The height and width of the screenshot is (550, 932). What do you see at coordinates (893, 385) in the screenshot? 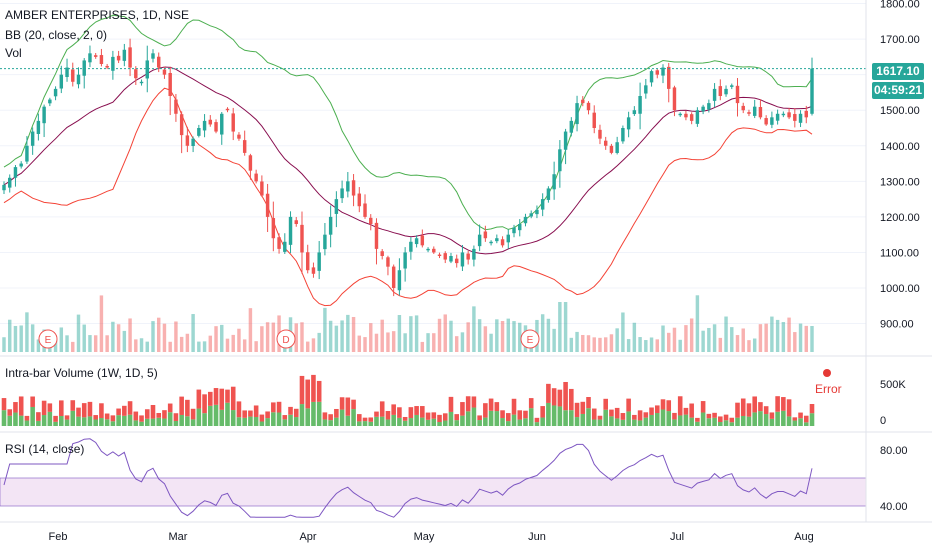
I see `intrabar-tick-label: 500K` at bounding box center [893, 385].